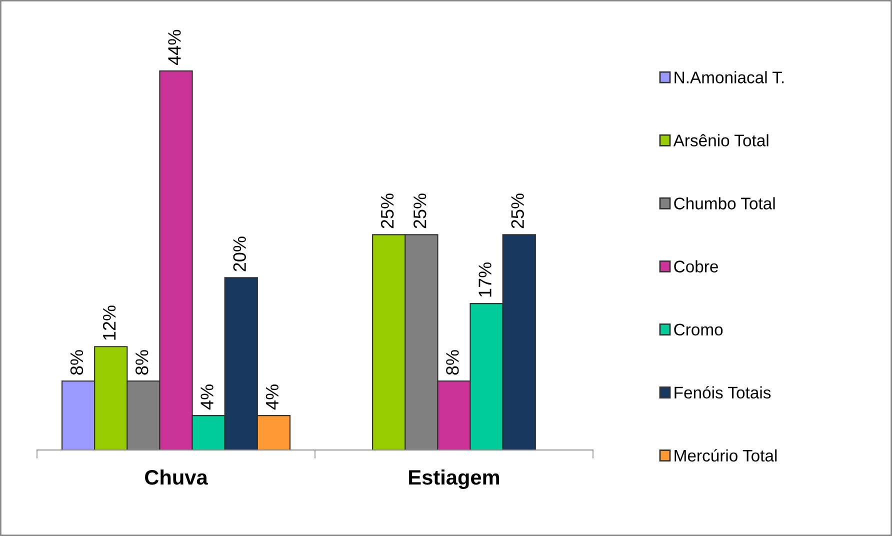 The width and height of the screenshot is (892, 536). Describe the element at coordinates (176, 477) in the screenshot. I see `x-tick-label: Chuva` at that location.